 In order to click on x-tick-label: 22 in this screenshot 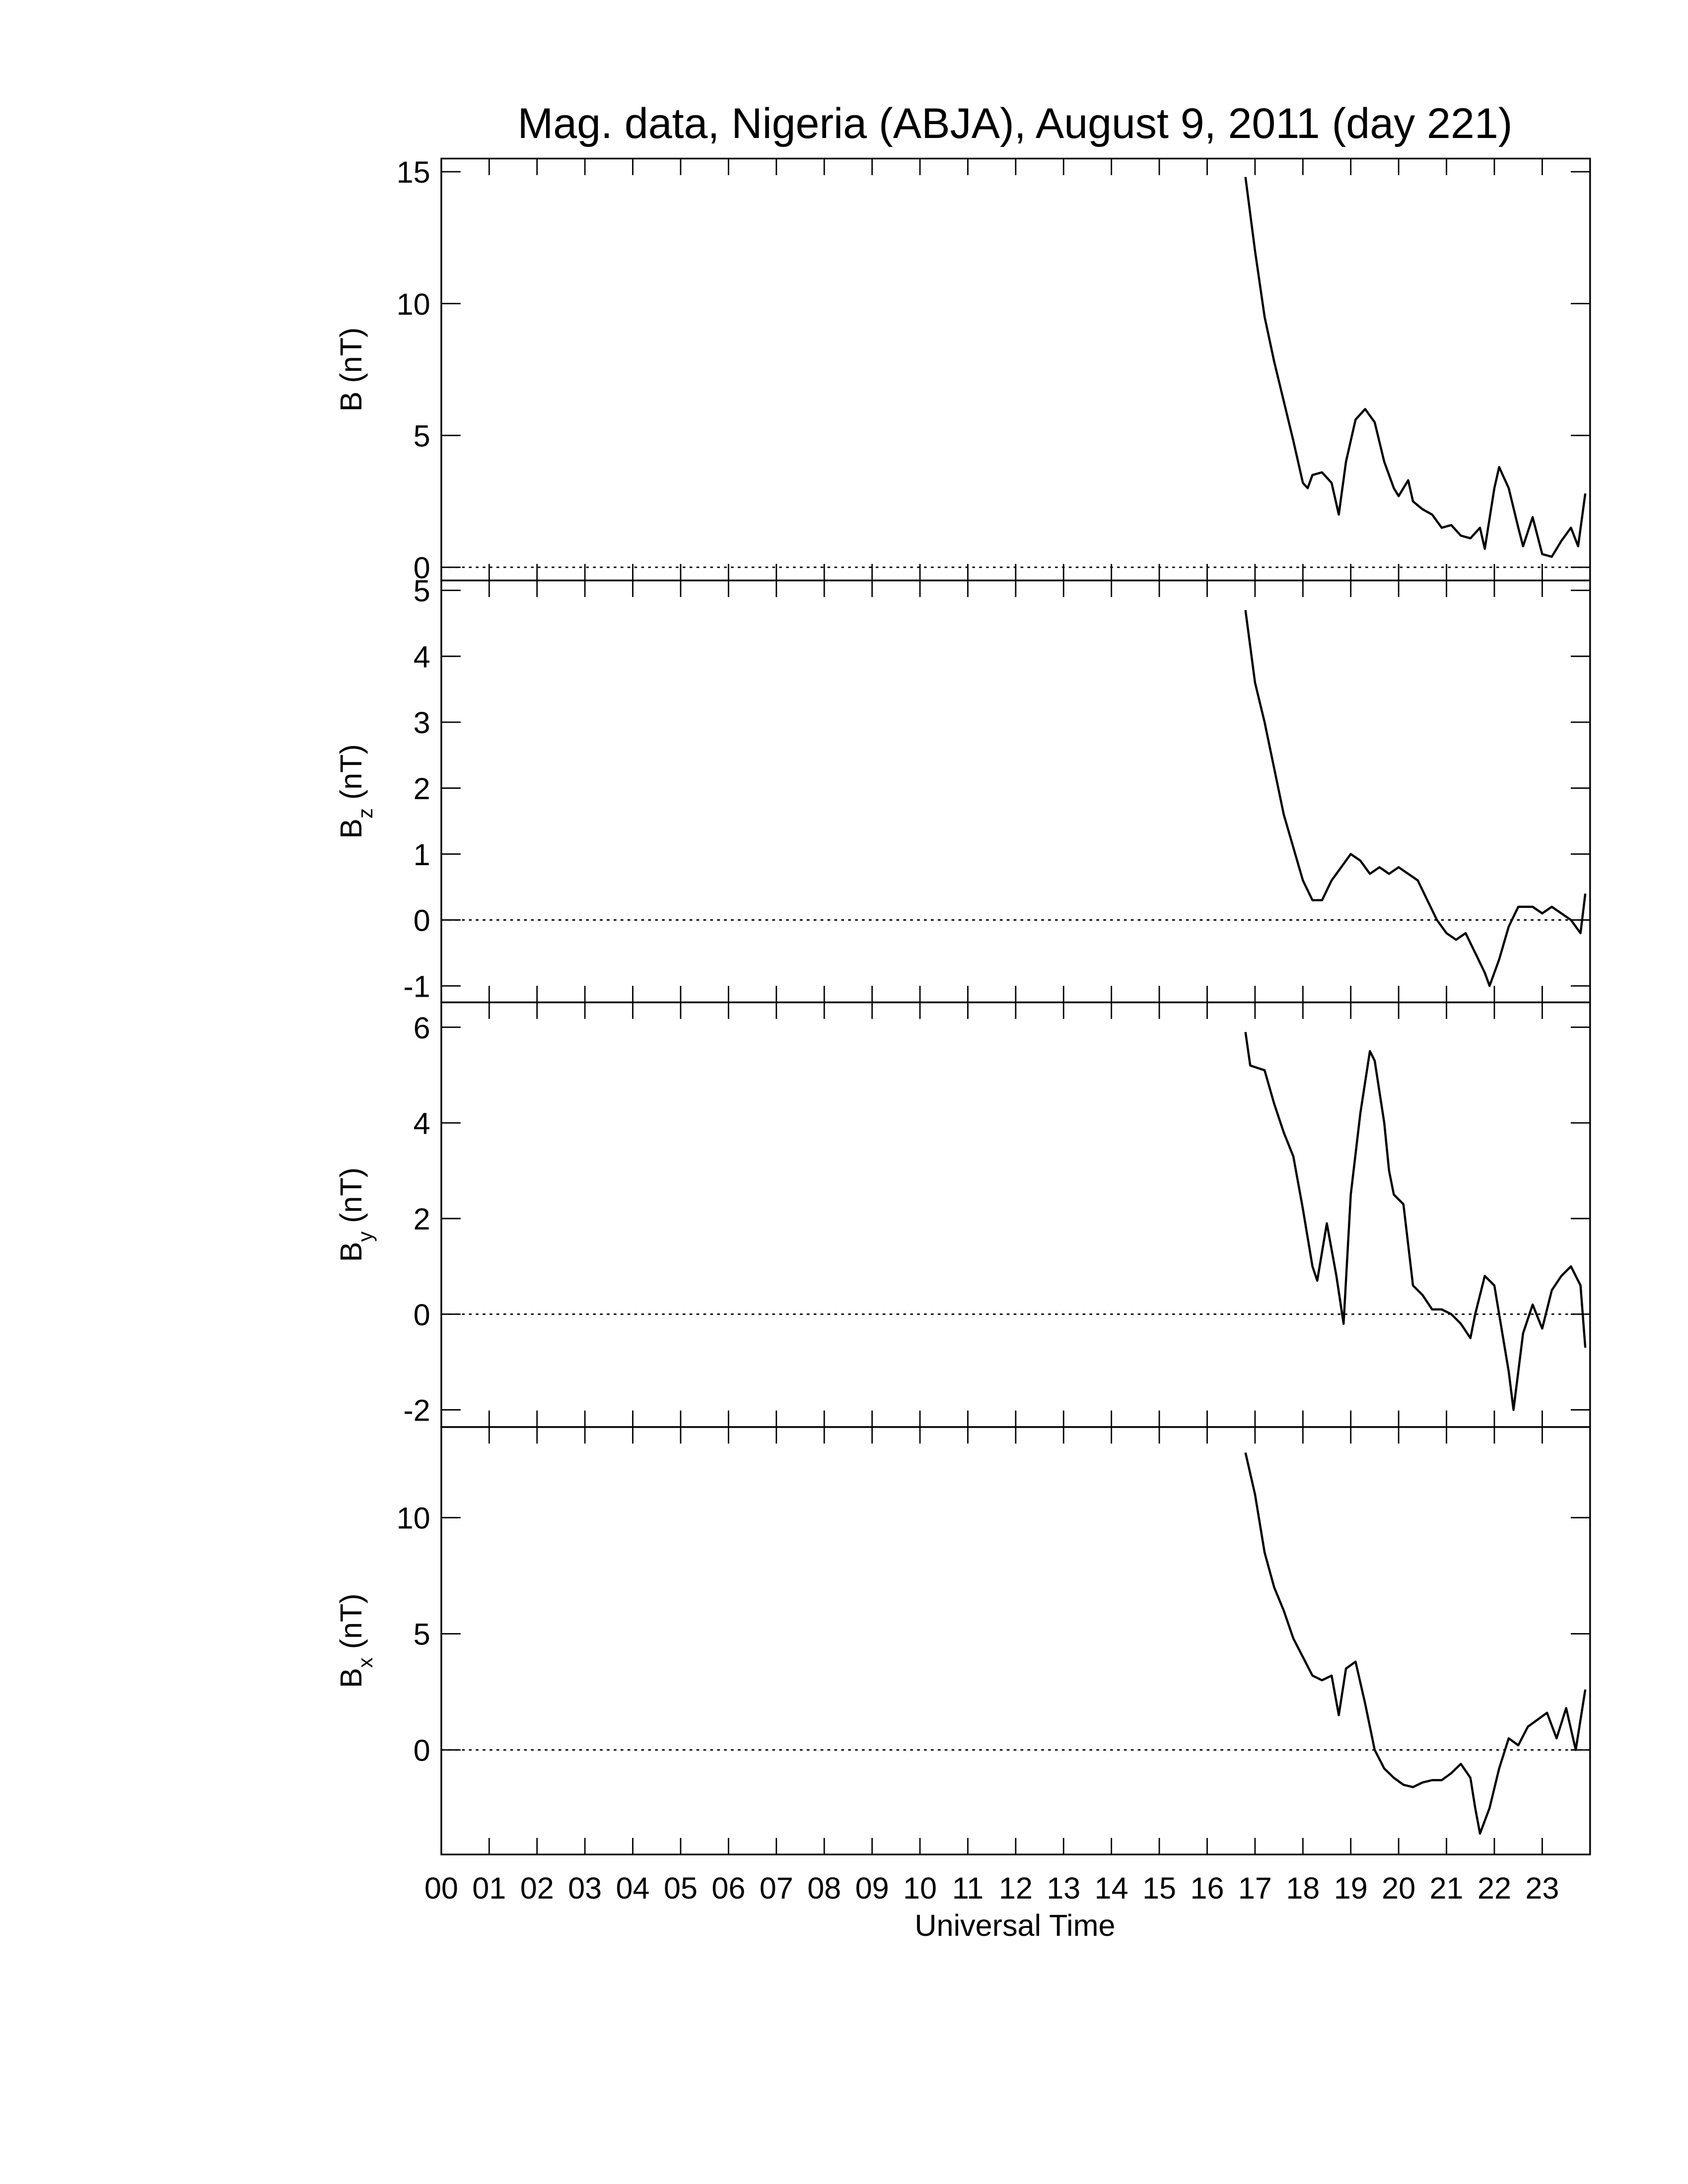, I will do `click(1494, 1888)`.